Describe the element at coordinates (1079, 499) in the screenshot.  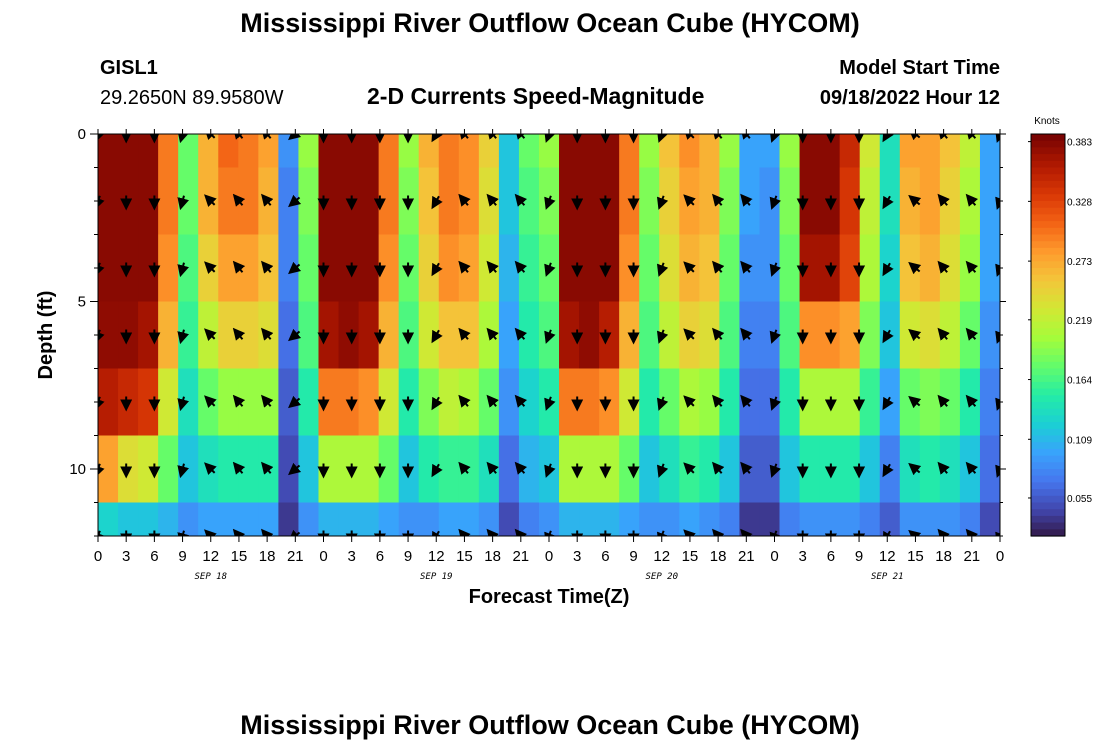
I see `colorbar-label: 0.055` at that location.